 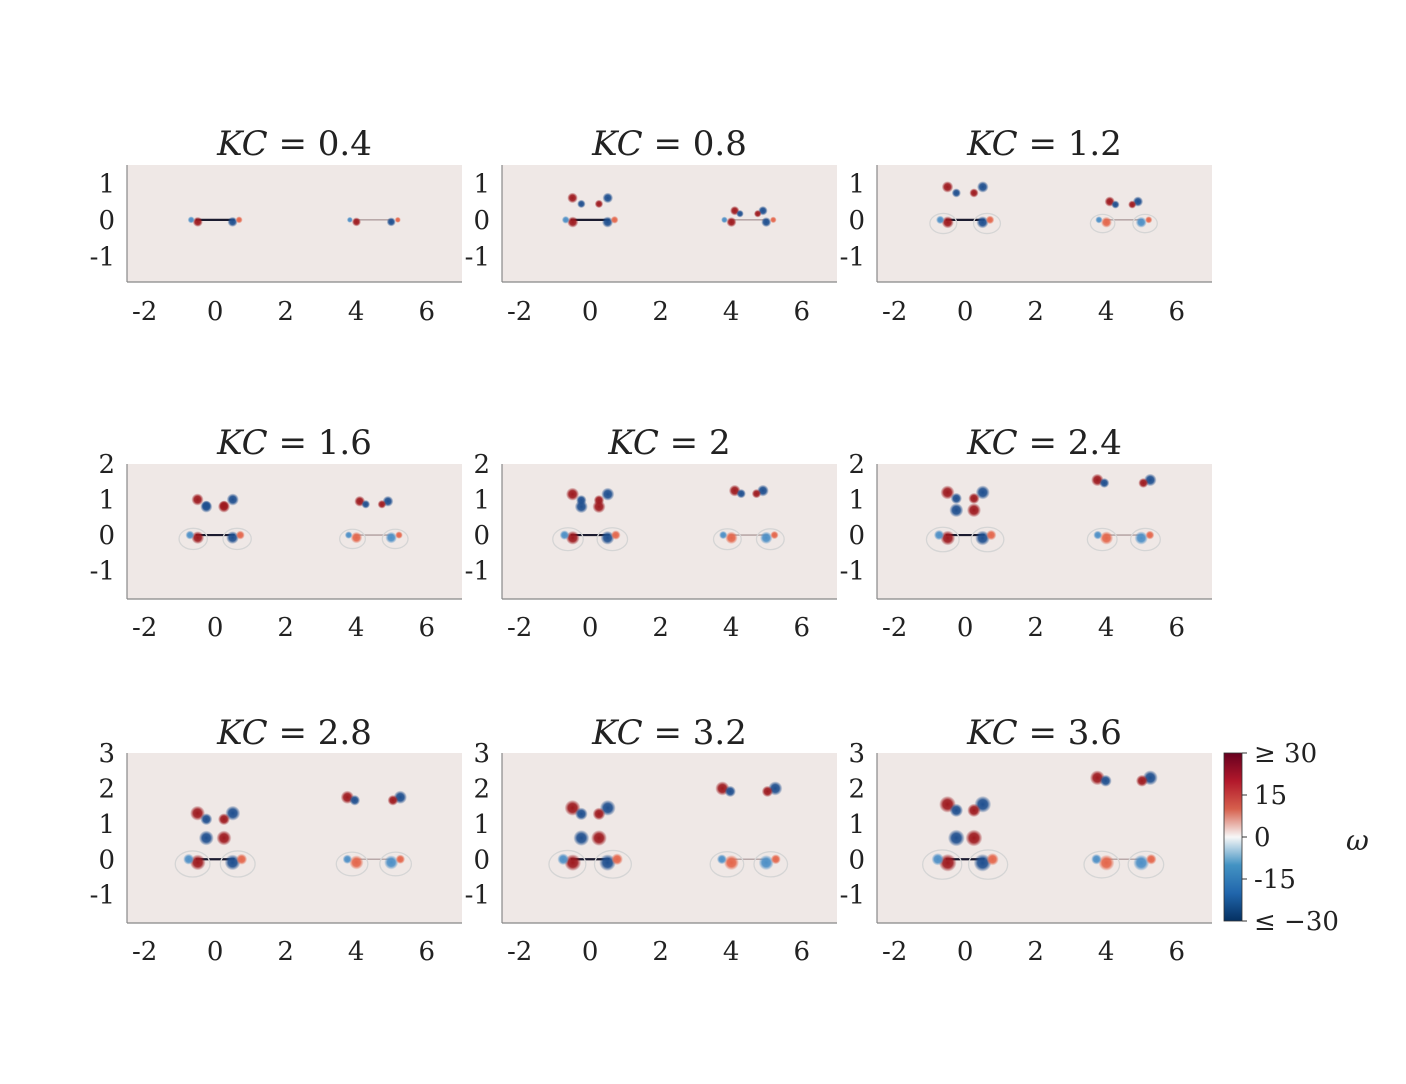 I want to click on panel-title: KC = 0.4, so click(x=294, y=144).